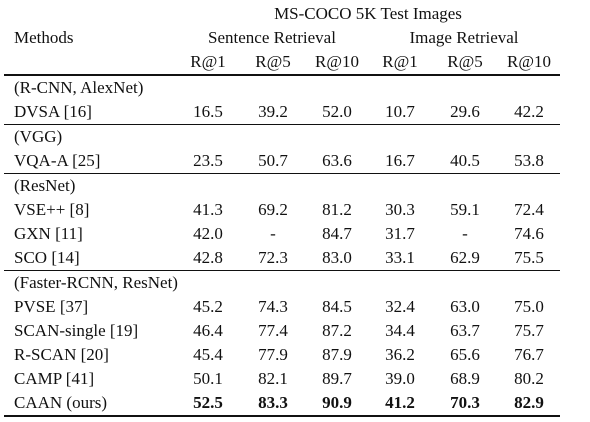  I want to click on value-cell: 41.3, so click(208, 209).